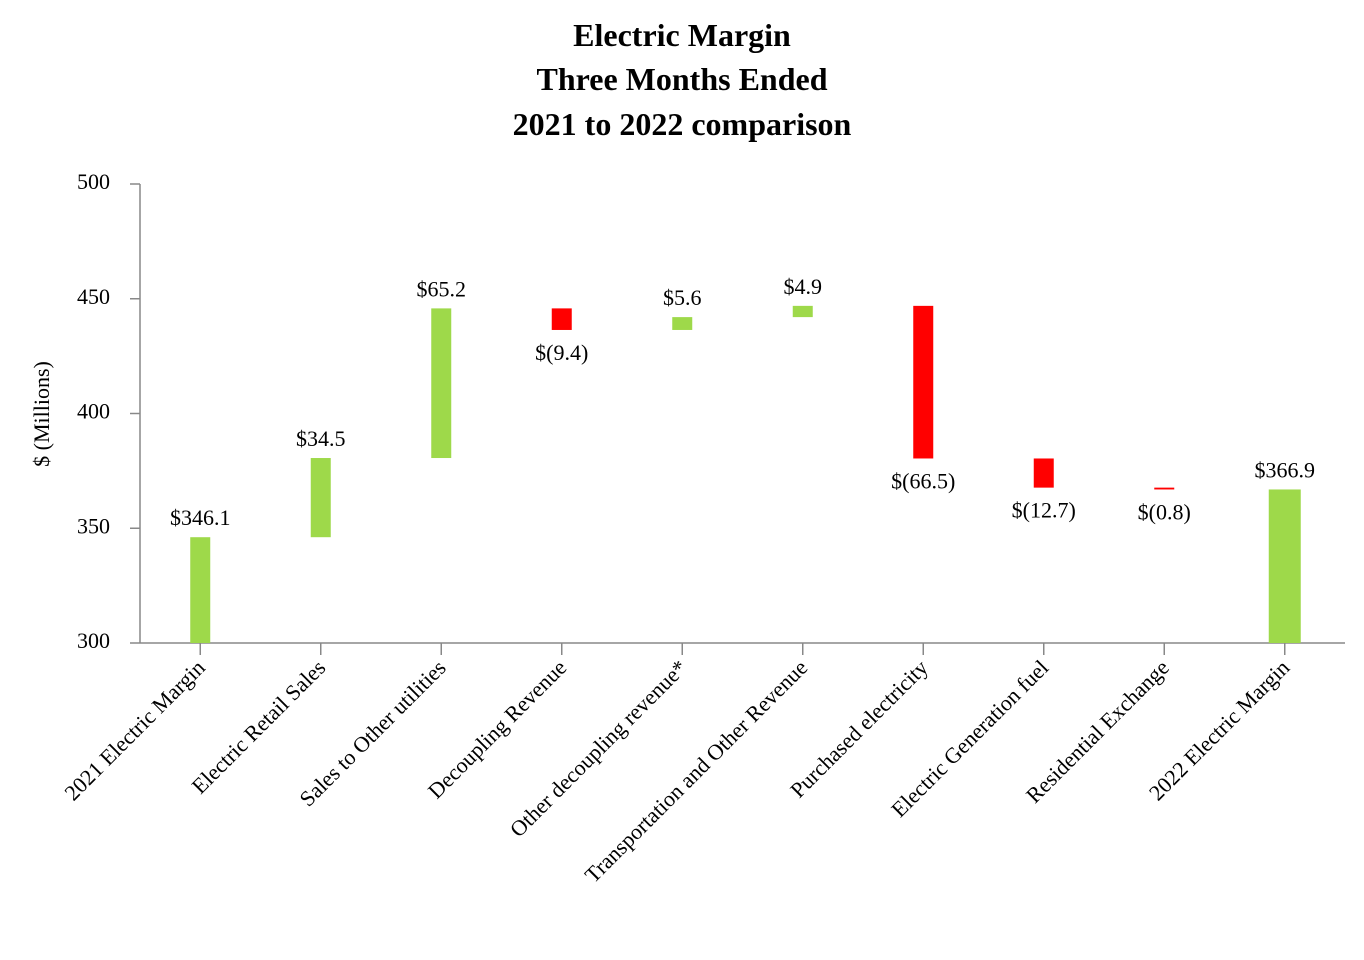 This screenshot has width=1364, height=960. Describe the element at coordinates (93, 525) in the screenshot. I see `y-tick-label: 350` at that location.